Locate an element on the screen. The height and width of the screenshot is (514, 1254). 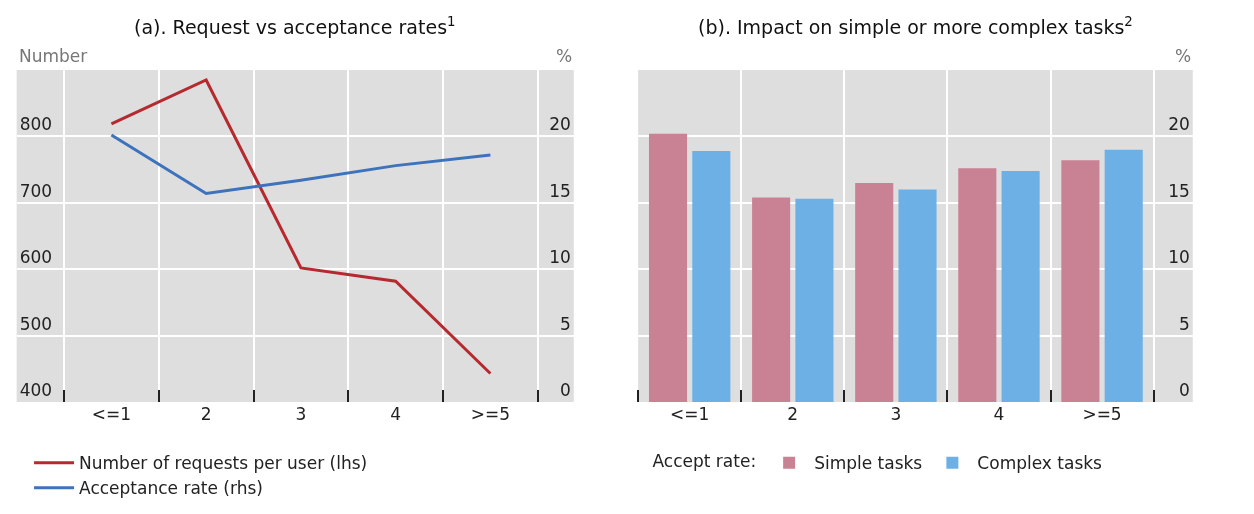
legend-title: Accept rate: is located at coordinates (704, 461).